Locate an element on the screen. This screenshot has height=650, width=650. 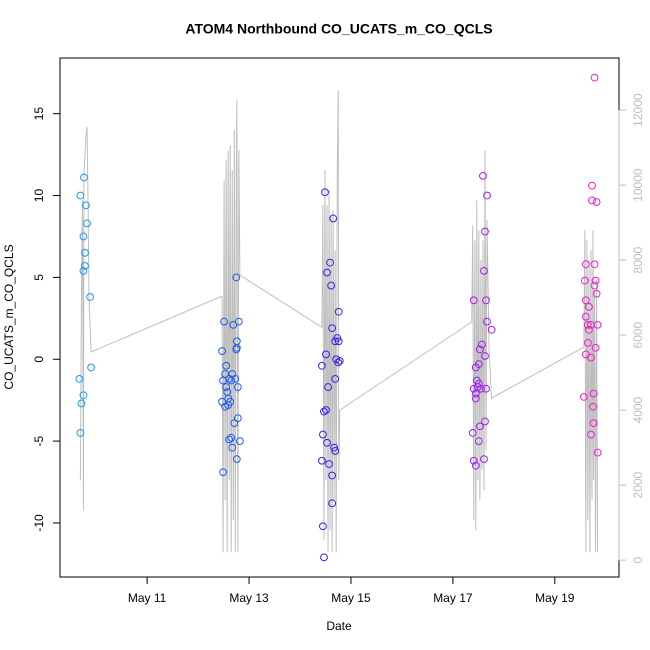
x-tick-label: May 17 is located at coordinates (453, 598).